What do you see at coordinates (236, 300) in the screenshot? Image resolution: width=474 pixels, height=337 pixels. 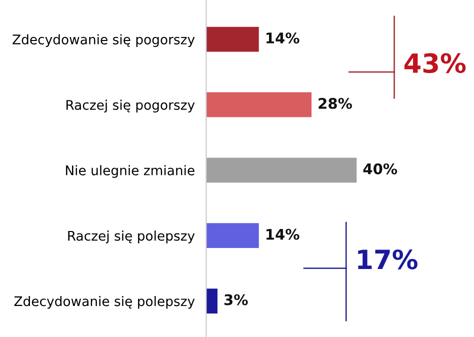 I see `data-label: 3%` at bounding box center [236, 300].